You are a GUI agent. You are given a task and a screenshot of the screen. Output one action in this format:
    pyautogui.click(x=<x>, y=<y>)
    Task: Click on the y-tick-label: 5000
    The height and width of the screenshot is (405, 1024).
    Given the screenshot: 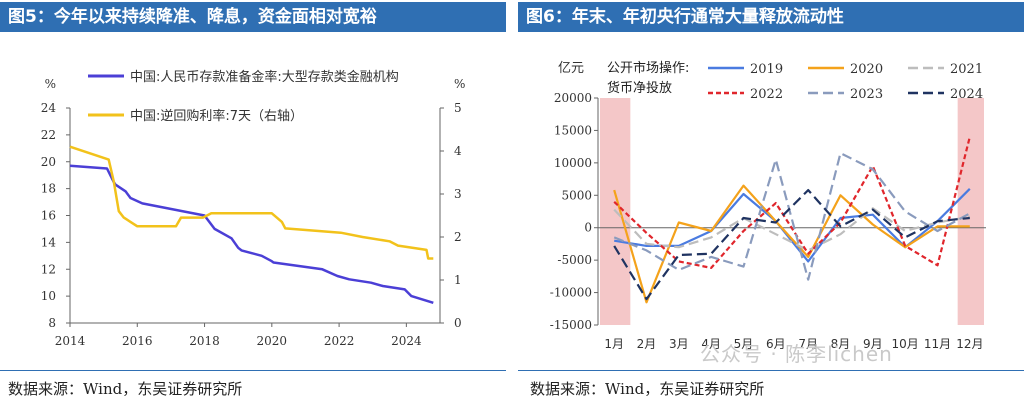 What is the action you would take?
    pyautogui.click(x=576, y=195)
    